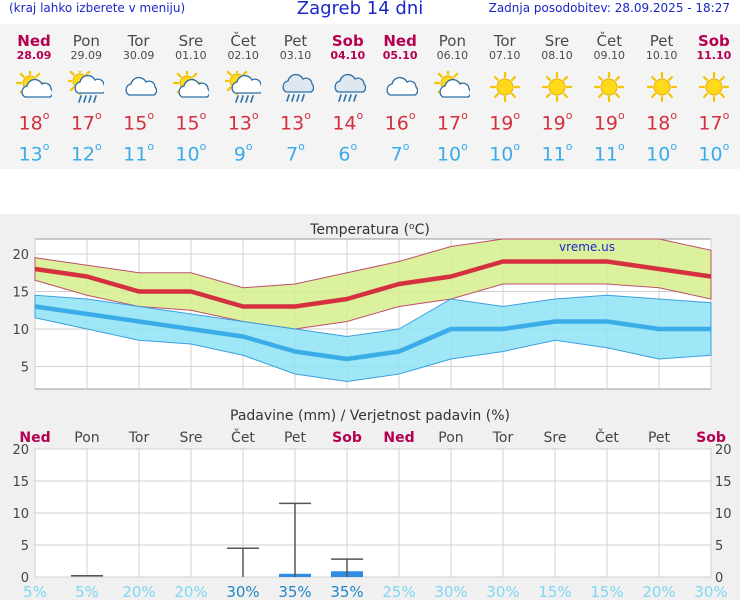 This screenshot has width=740, height=604. What do you see at coordinates (86, 153) in the screenshot?
I see `temp-min: 12o` at bounding box center [86, 153].